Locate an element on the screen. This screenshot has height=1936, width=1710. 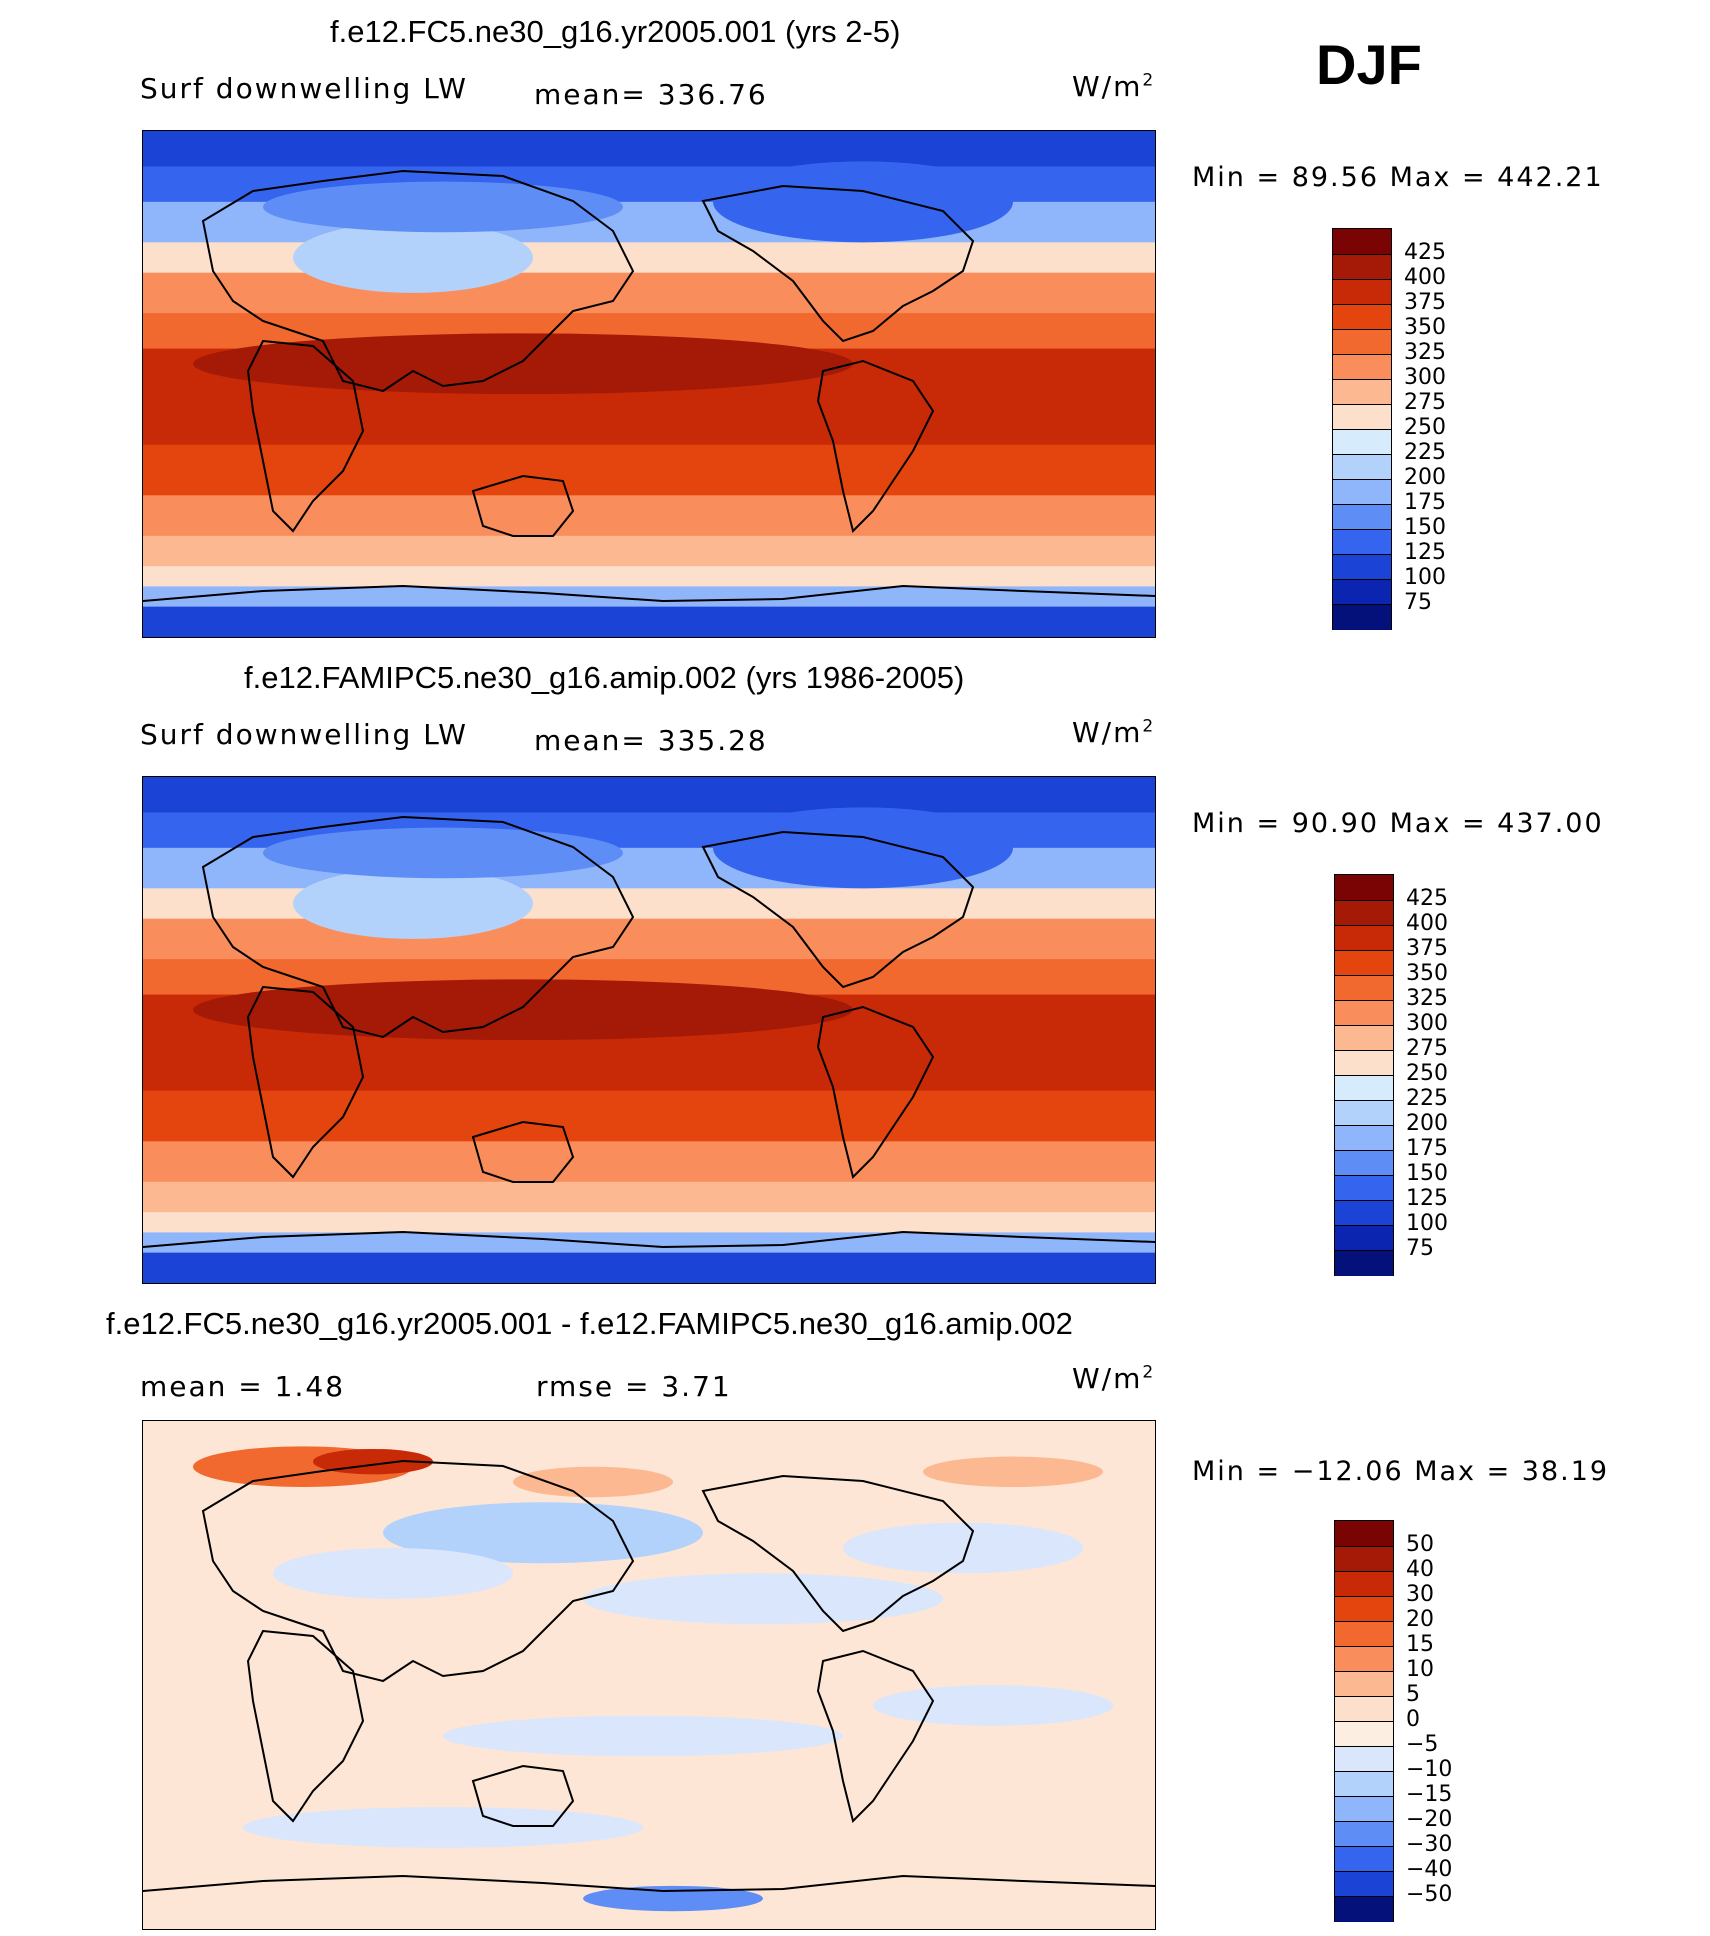
panel-1-mean: mean= 336.76 is located at coordinates (651, 94).